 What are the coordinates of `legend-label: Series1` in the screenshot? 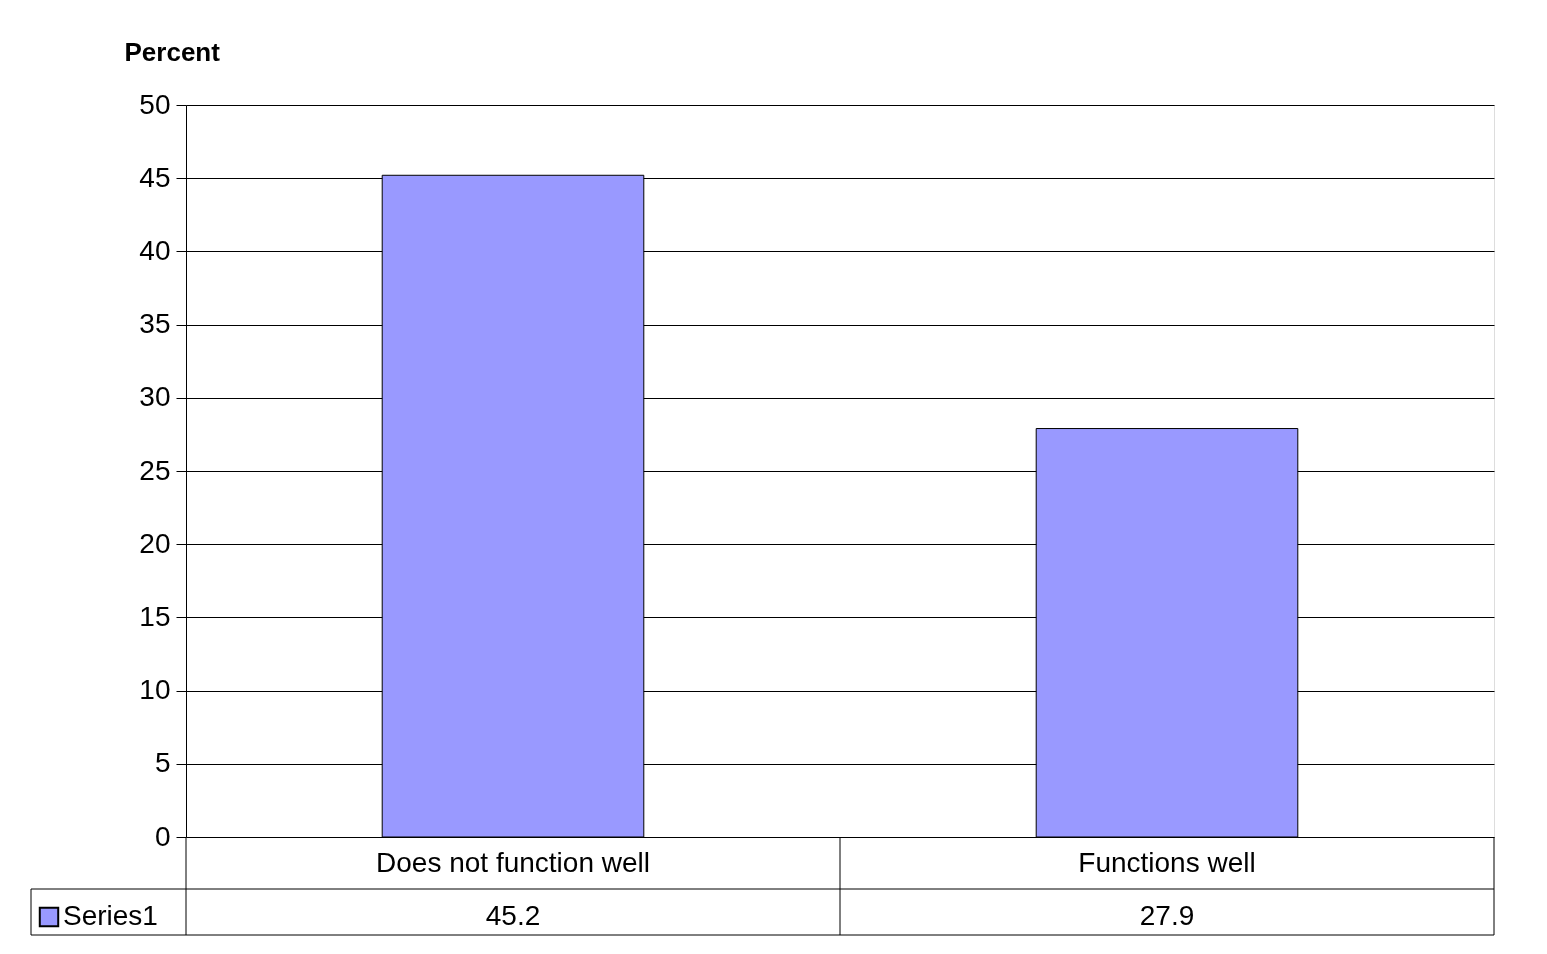 It's located at (110, 915).